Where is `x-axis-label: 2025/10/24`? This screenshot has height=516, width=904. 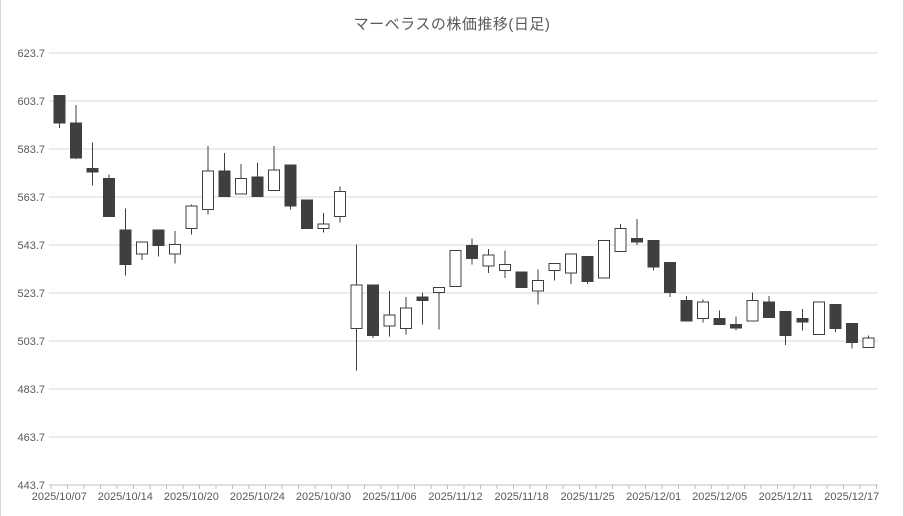 x-axis-label: 2025/10/24 is located at coordinates (257, 497).